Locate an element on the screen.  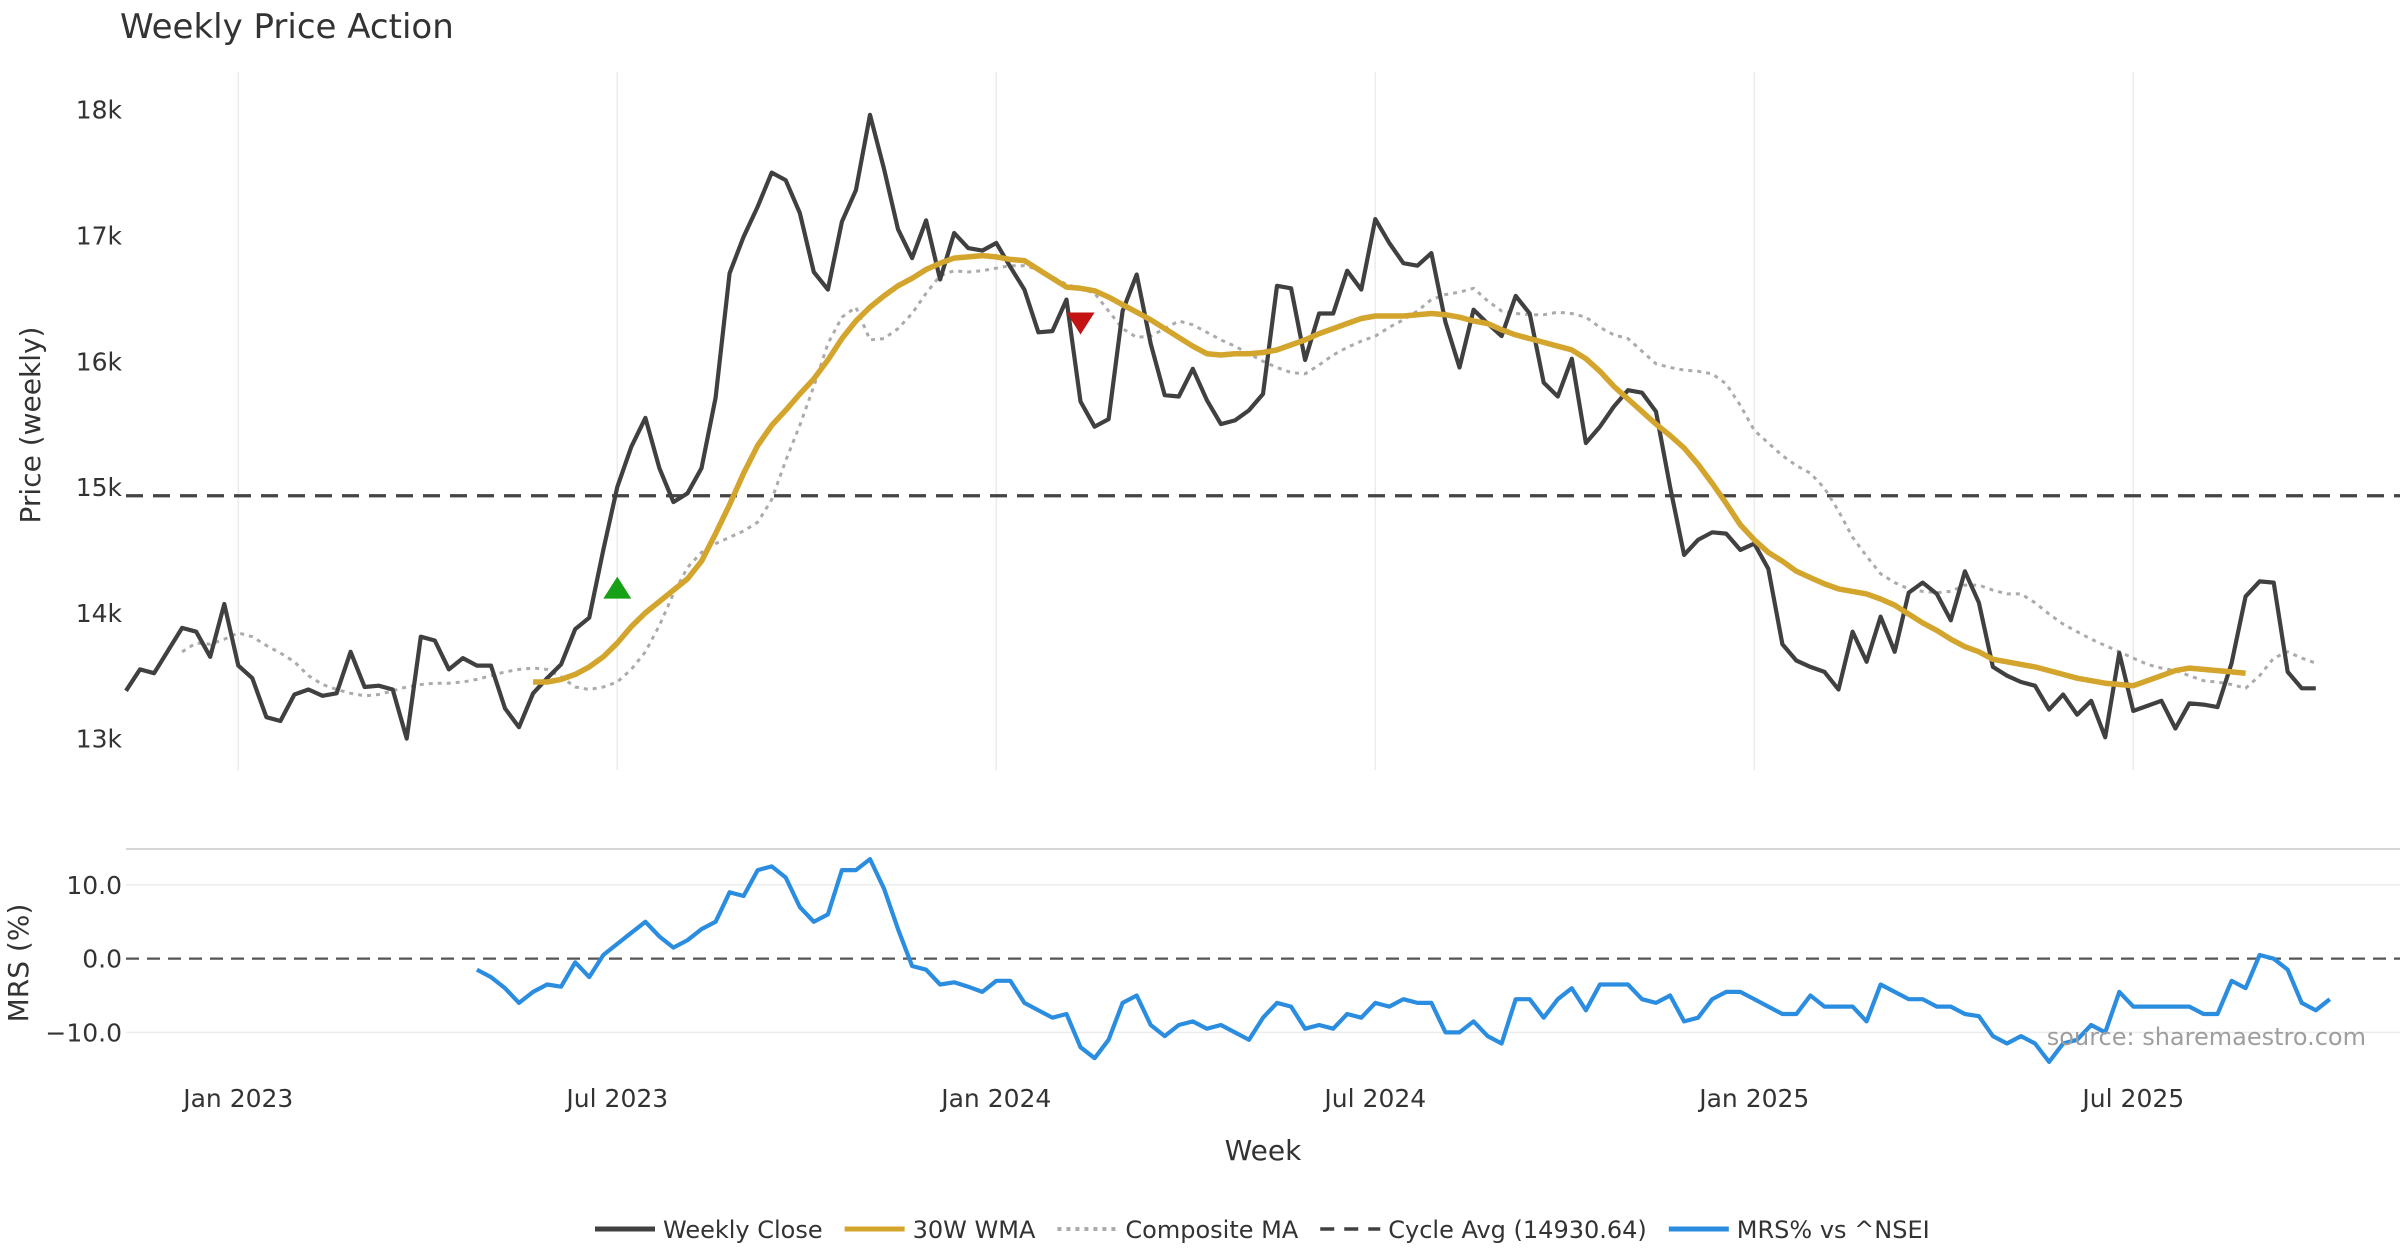
legend-label-cycle-avg-14930-64: Cycle Avg (14930.64) is located at coordinates (1517, 1230).